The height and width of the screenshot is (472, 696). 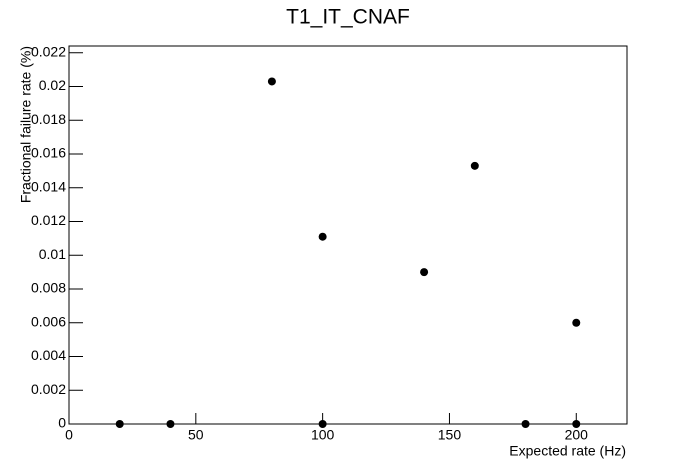 I want to click on chart-title: T1_IT_CNAF, so click(x=348, y=17).